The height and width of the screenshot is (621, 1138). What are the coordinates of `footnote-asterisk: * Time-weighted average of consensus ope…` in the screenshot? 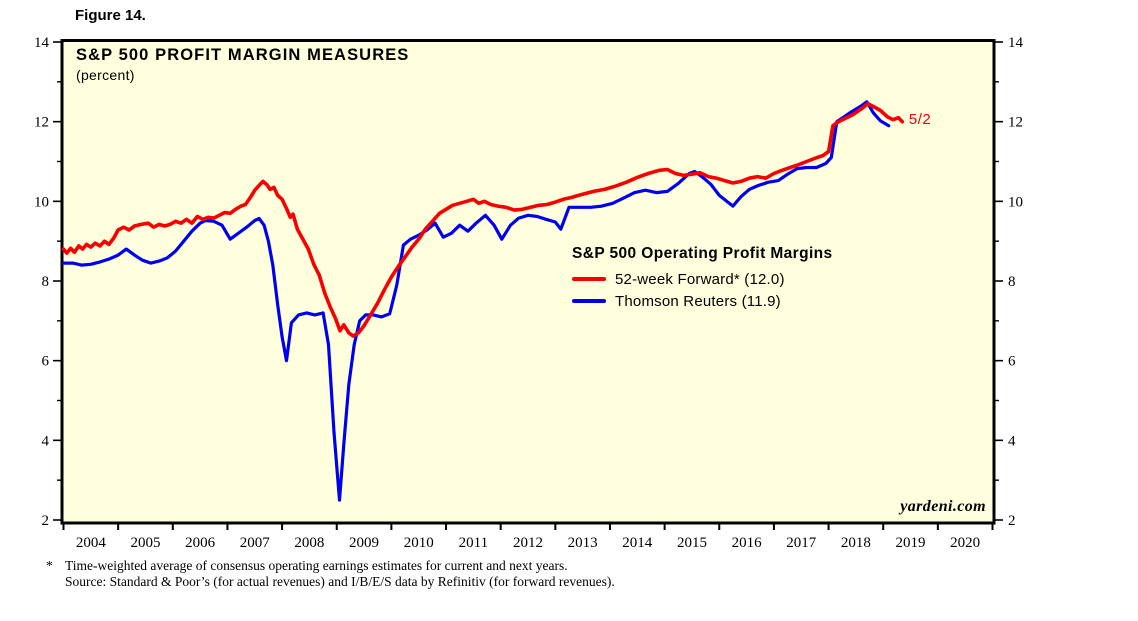 It's located at (307, 565).